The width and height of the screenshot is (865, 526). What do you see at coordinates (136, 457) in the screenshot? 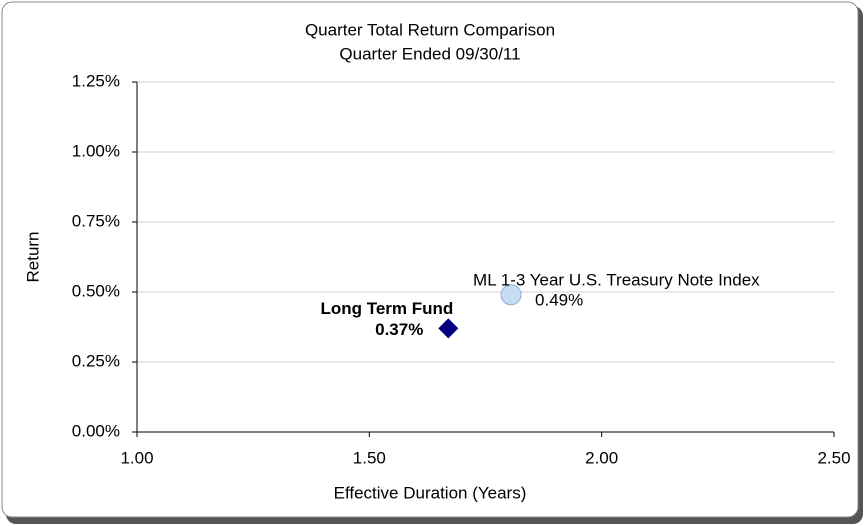
I see `x-tick-label: 1.00` at bounding box center [136, 457].